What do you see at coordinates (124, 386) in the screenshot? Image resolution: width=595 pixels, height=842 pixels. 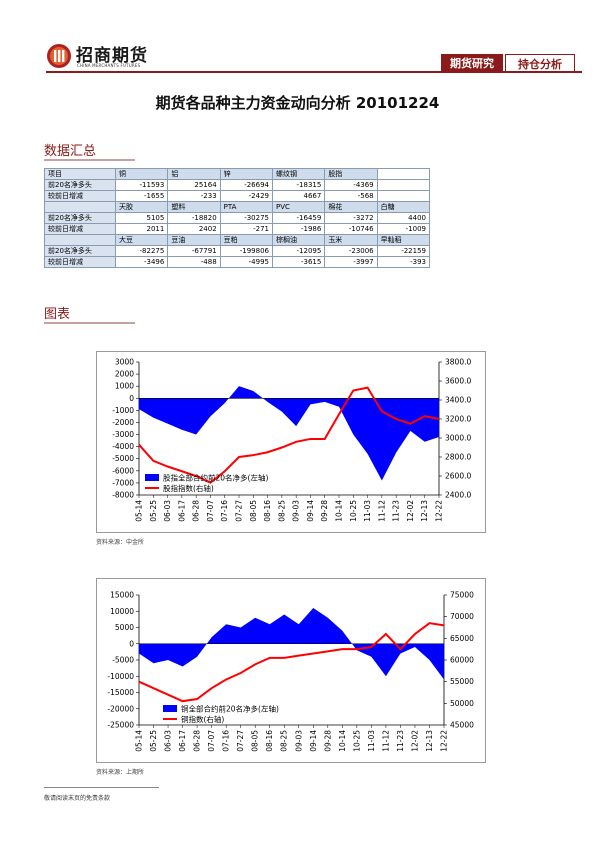 I see `y-left-tick-label: 1000` at bounding box center [124, 386].